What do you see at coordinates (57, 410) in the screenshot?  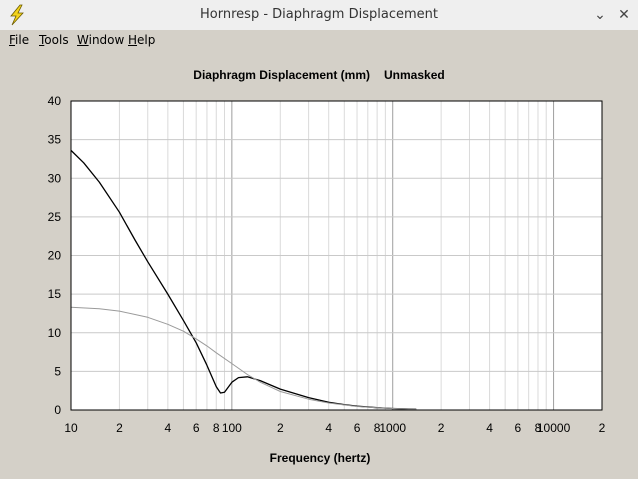 I see `y-tick-label: 0` at bounding box center [57, 410].